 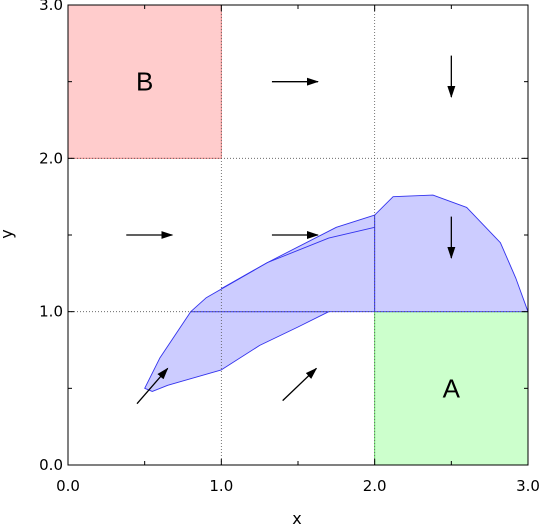 What do you see at coordinates (375, 486) in the screenshot?
I see `x-tick-label: 2.0` at bounding box center [375, 486].